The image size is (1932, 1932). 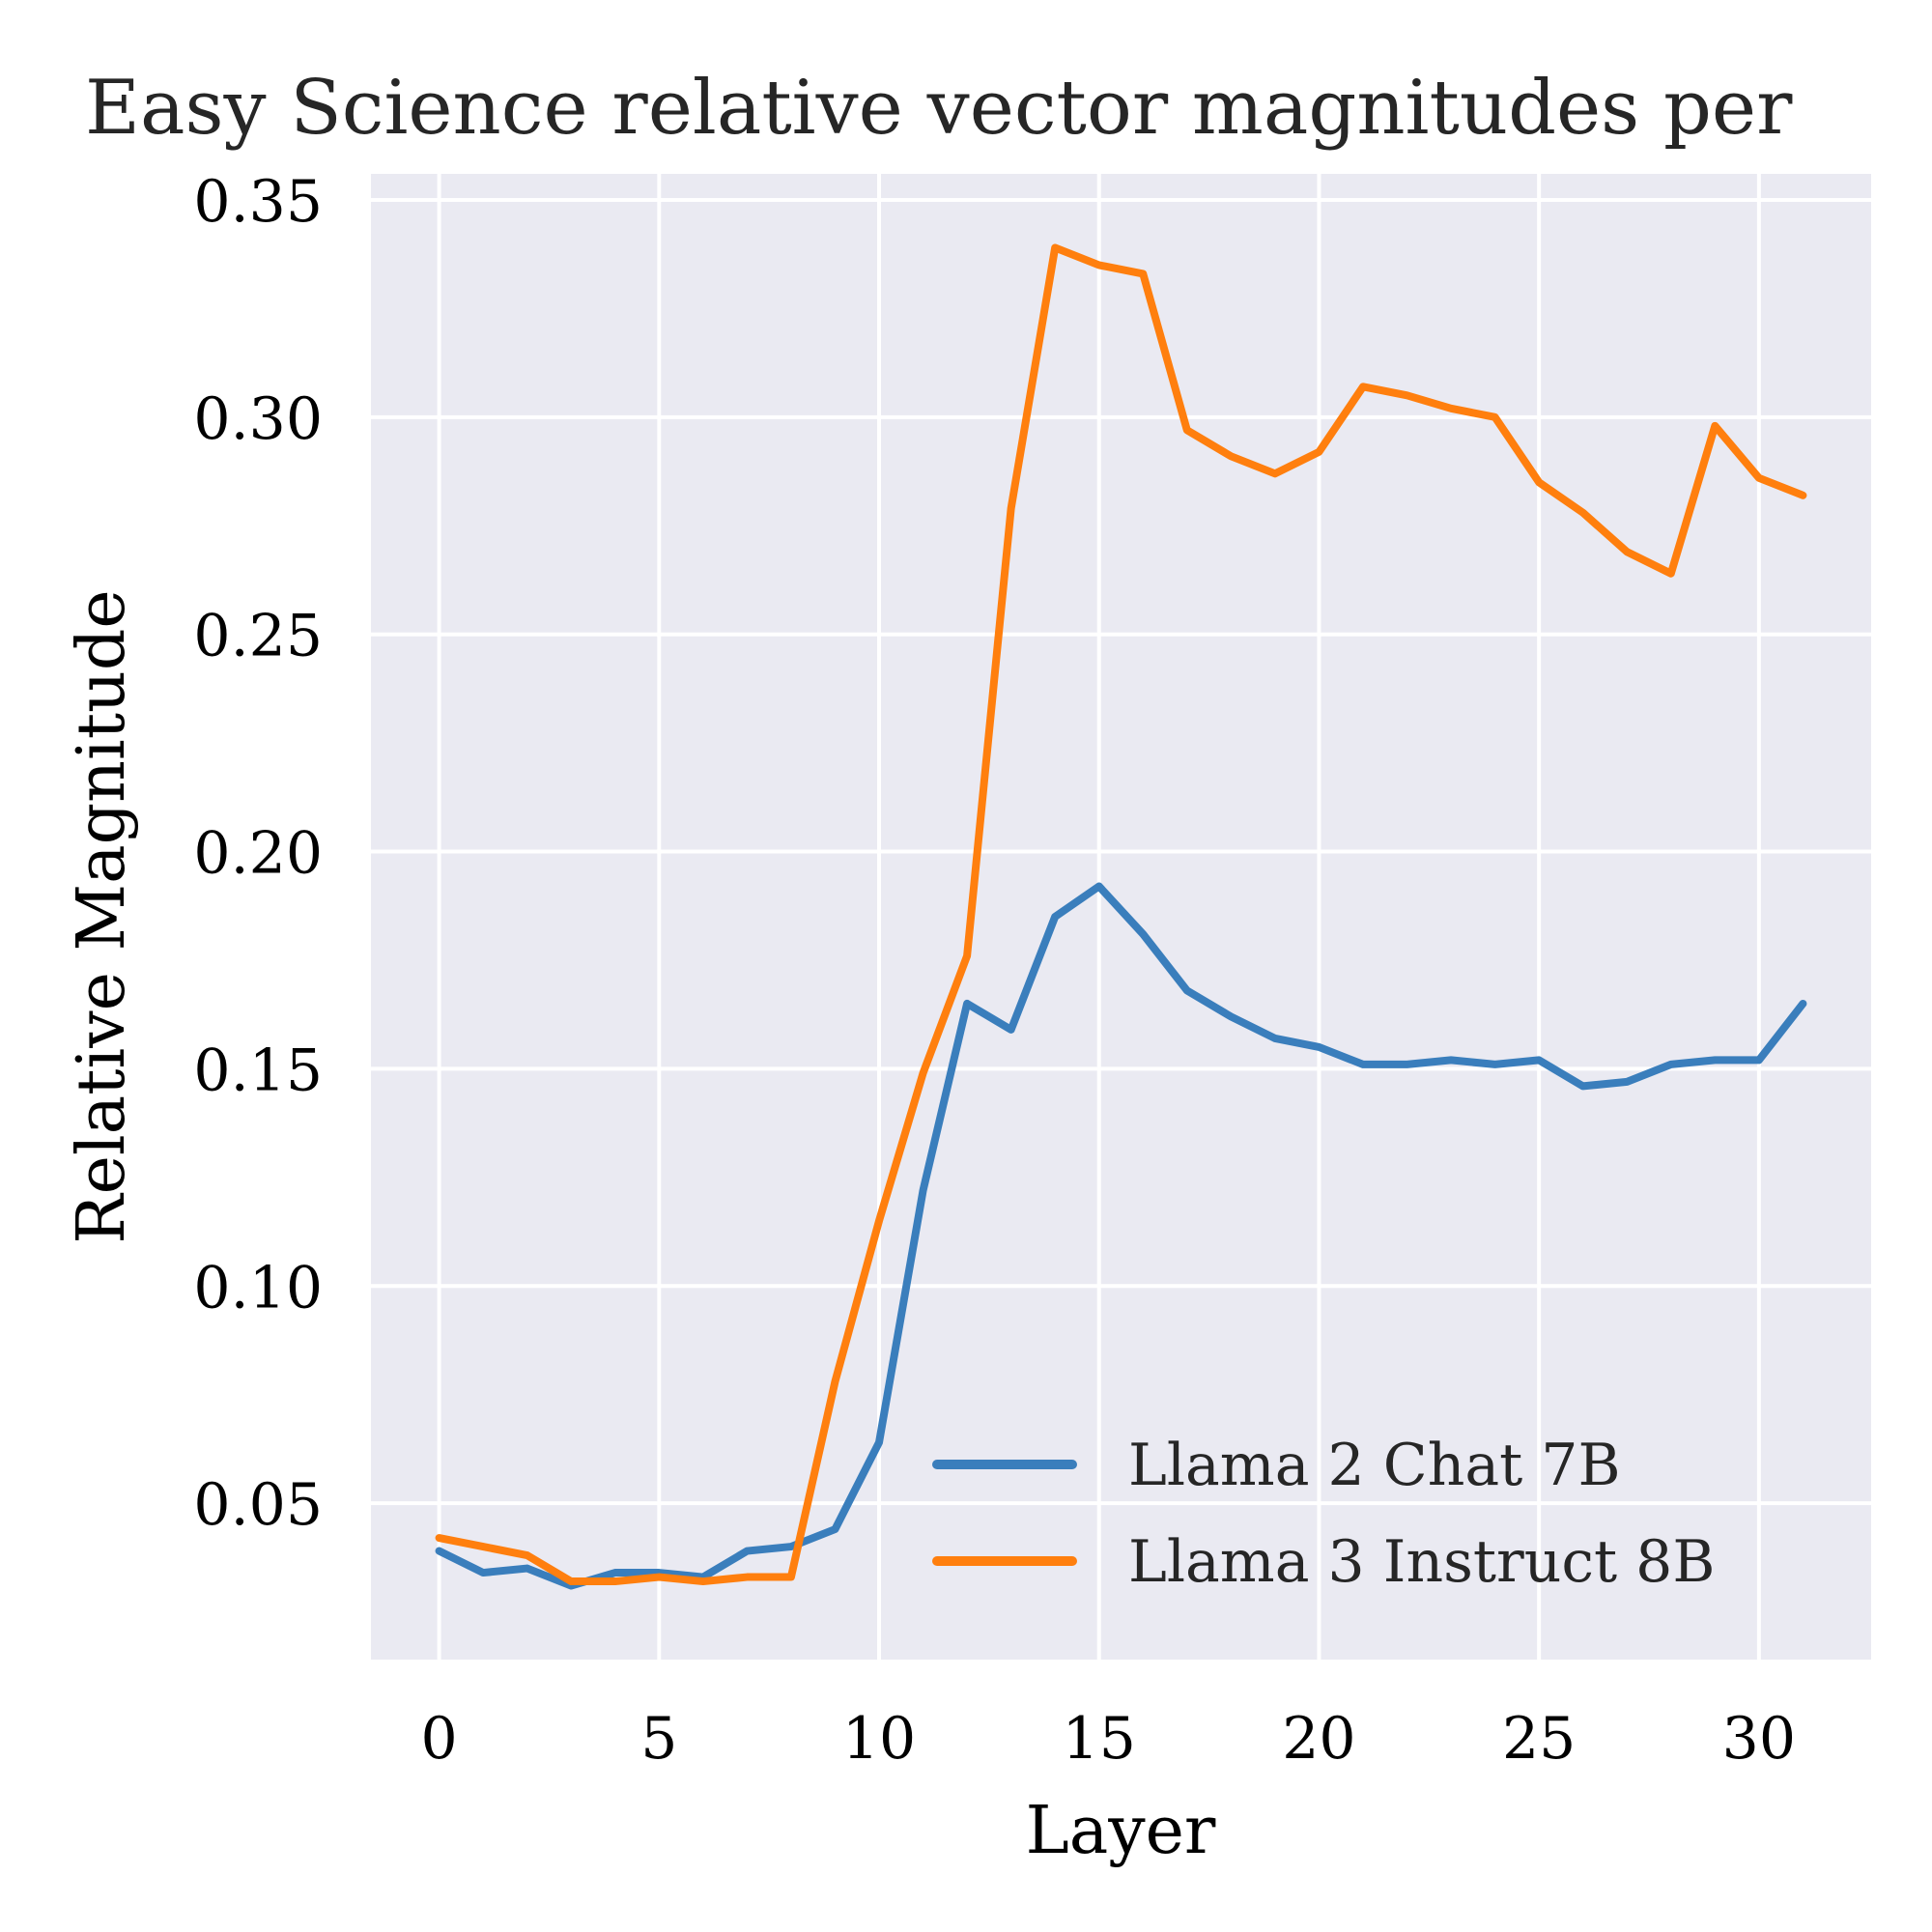 I want to click on x-tick-label: 5, so click(x=658, y=1739).